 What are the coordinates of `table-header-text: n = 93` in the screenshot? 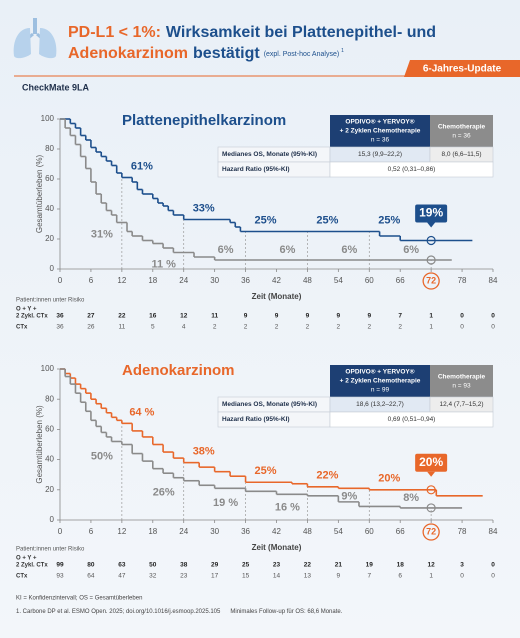 It's located at (461, 386).